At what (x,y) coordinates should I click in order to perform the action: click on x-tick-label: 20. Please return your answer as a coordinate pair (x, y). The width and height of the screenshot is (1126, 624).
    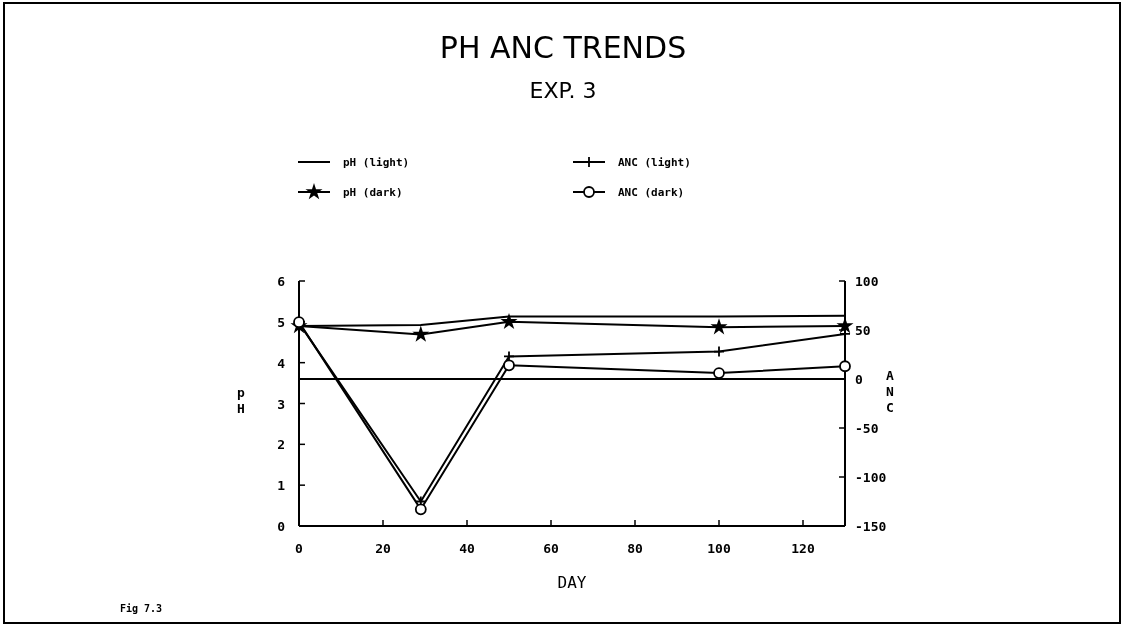
    Looking at the image, I should click on (383, 548).